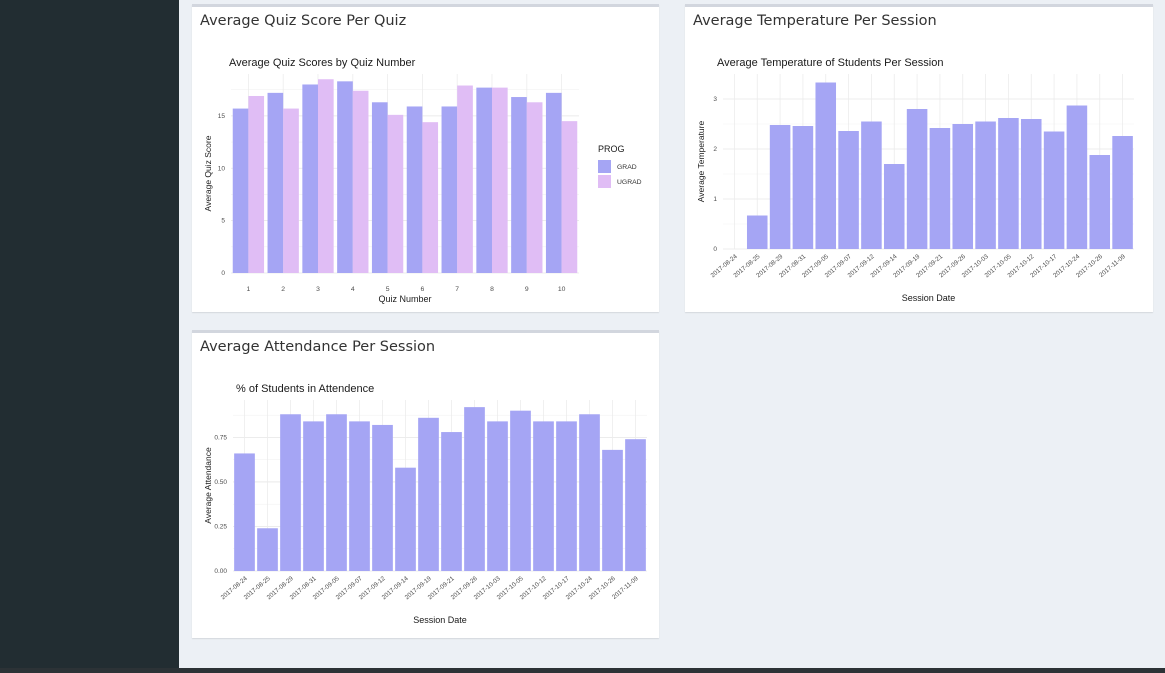  Describe the element at coordinates (423, 289) in the screenshot. I see `x-tick-label: 6` at that location.